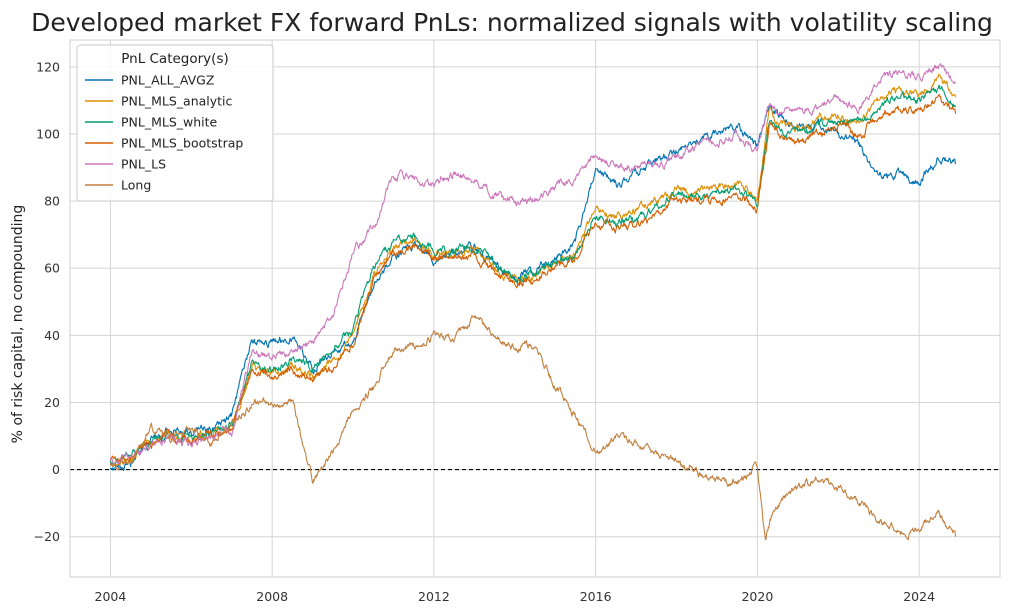 The image size is (1016, 614). Describe the element at coordinates (177, 101) in the screenshot. I see `legend-entry: PNL_MLS_analytic` at that location.